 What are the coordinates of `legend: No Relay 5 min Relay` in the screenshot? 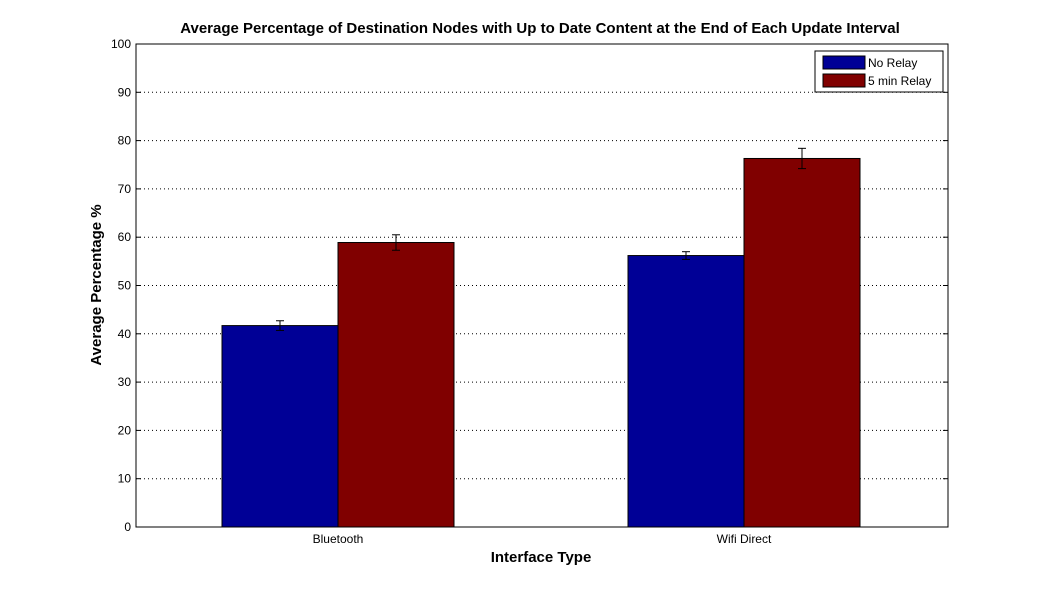 It's located at (879, 71).